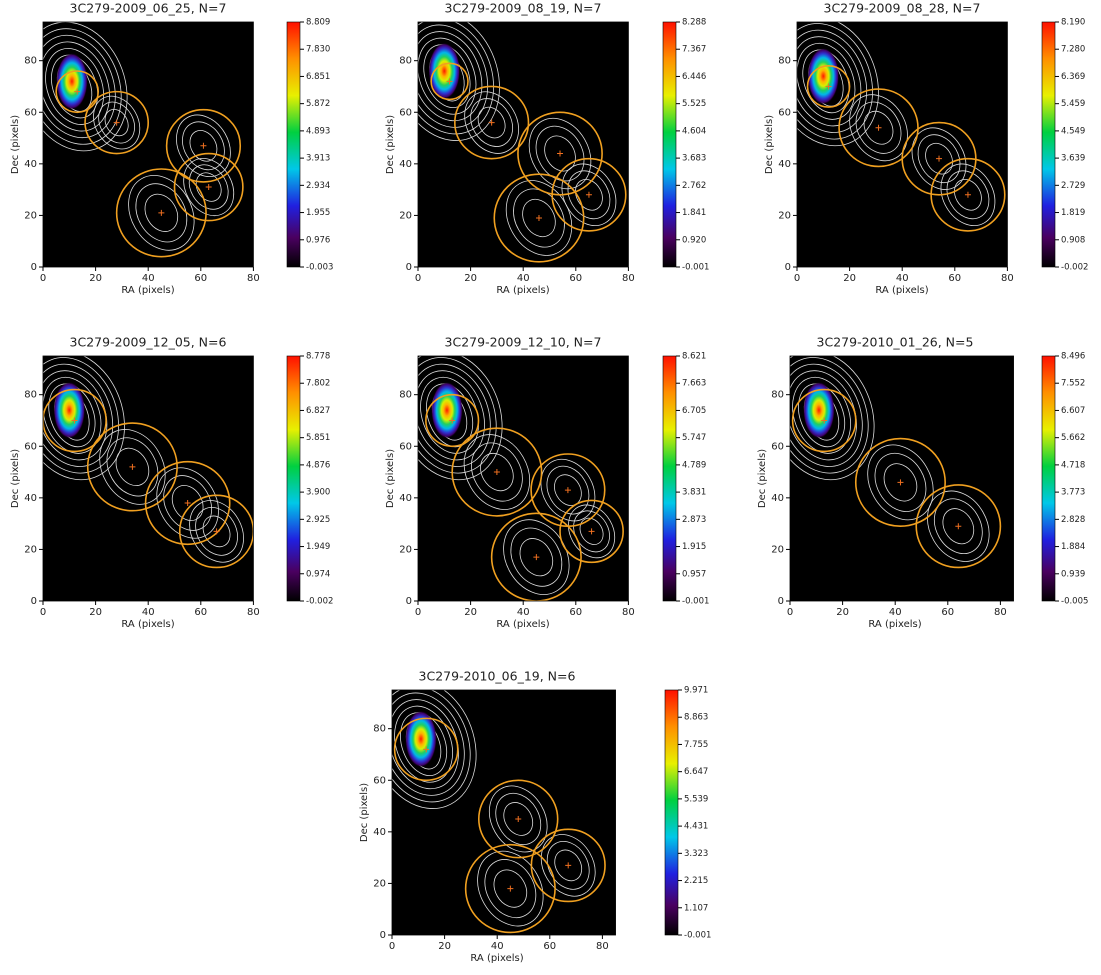  What do you see at coordinates (148, 8) in the screenshot?
I see `chart-title: 3C279-2009_06_25, N=7` at bounding box center [148, 8].